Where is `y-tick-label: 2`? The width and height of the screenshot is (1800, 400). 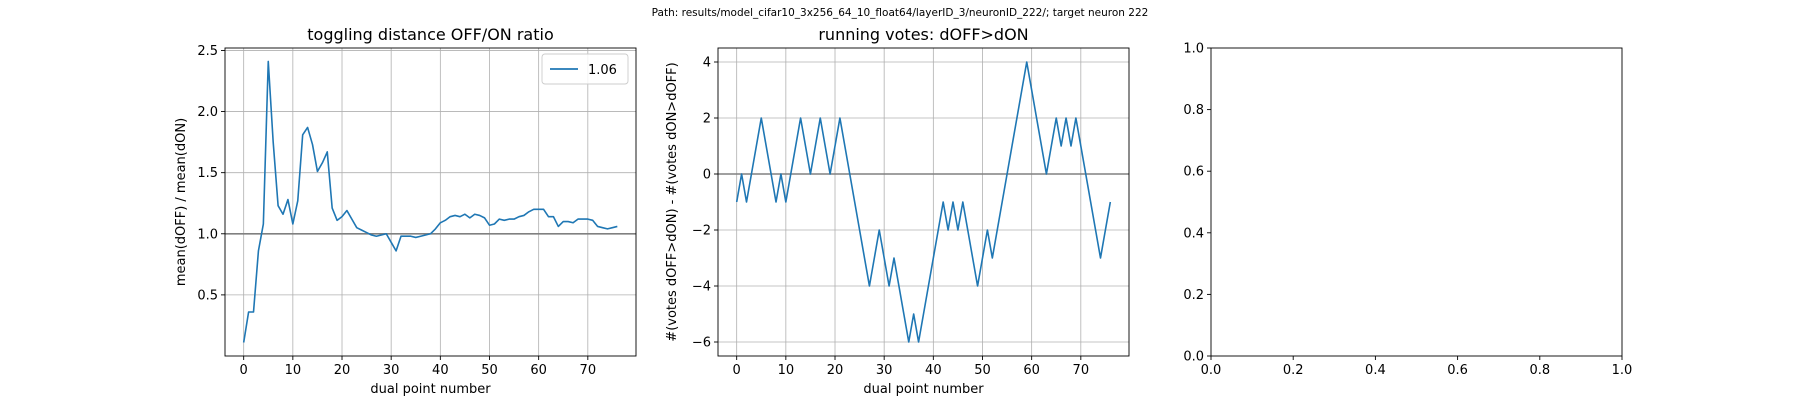 y-tick-label: 2 is located at coordinates (707, 119).